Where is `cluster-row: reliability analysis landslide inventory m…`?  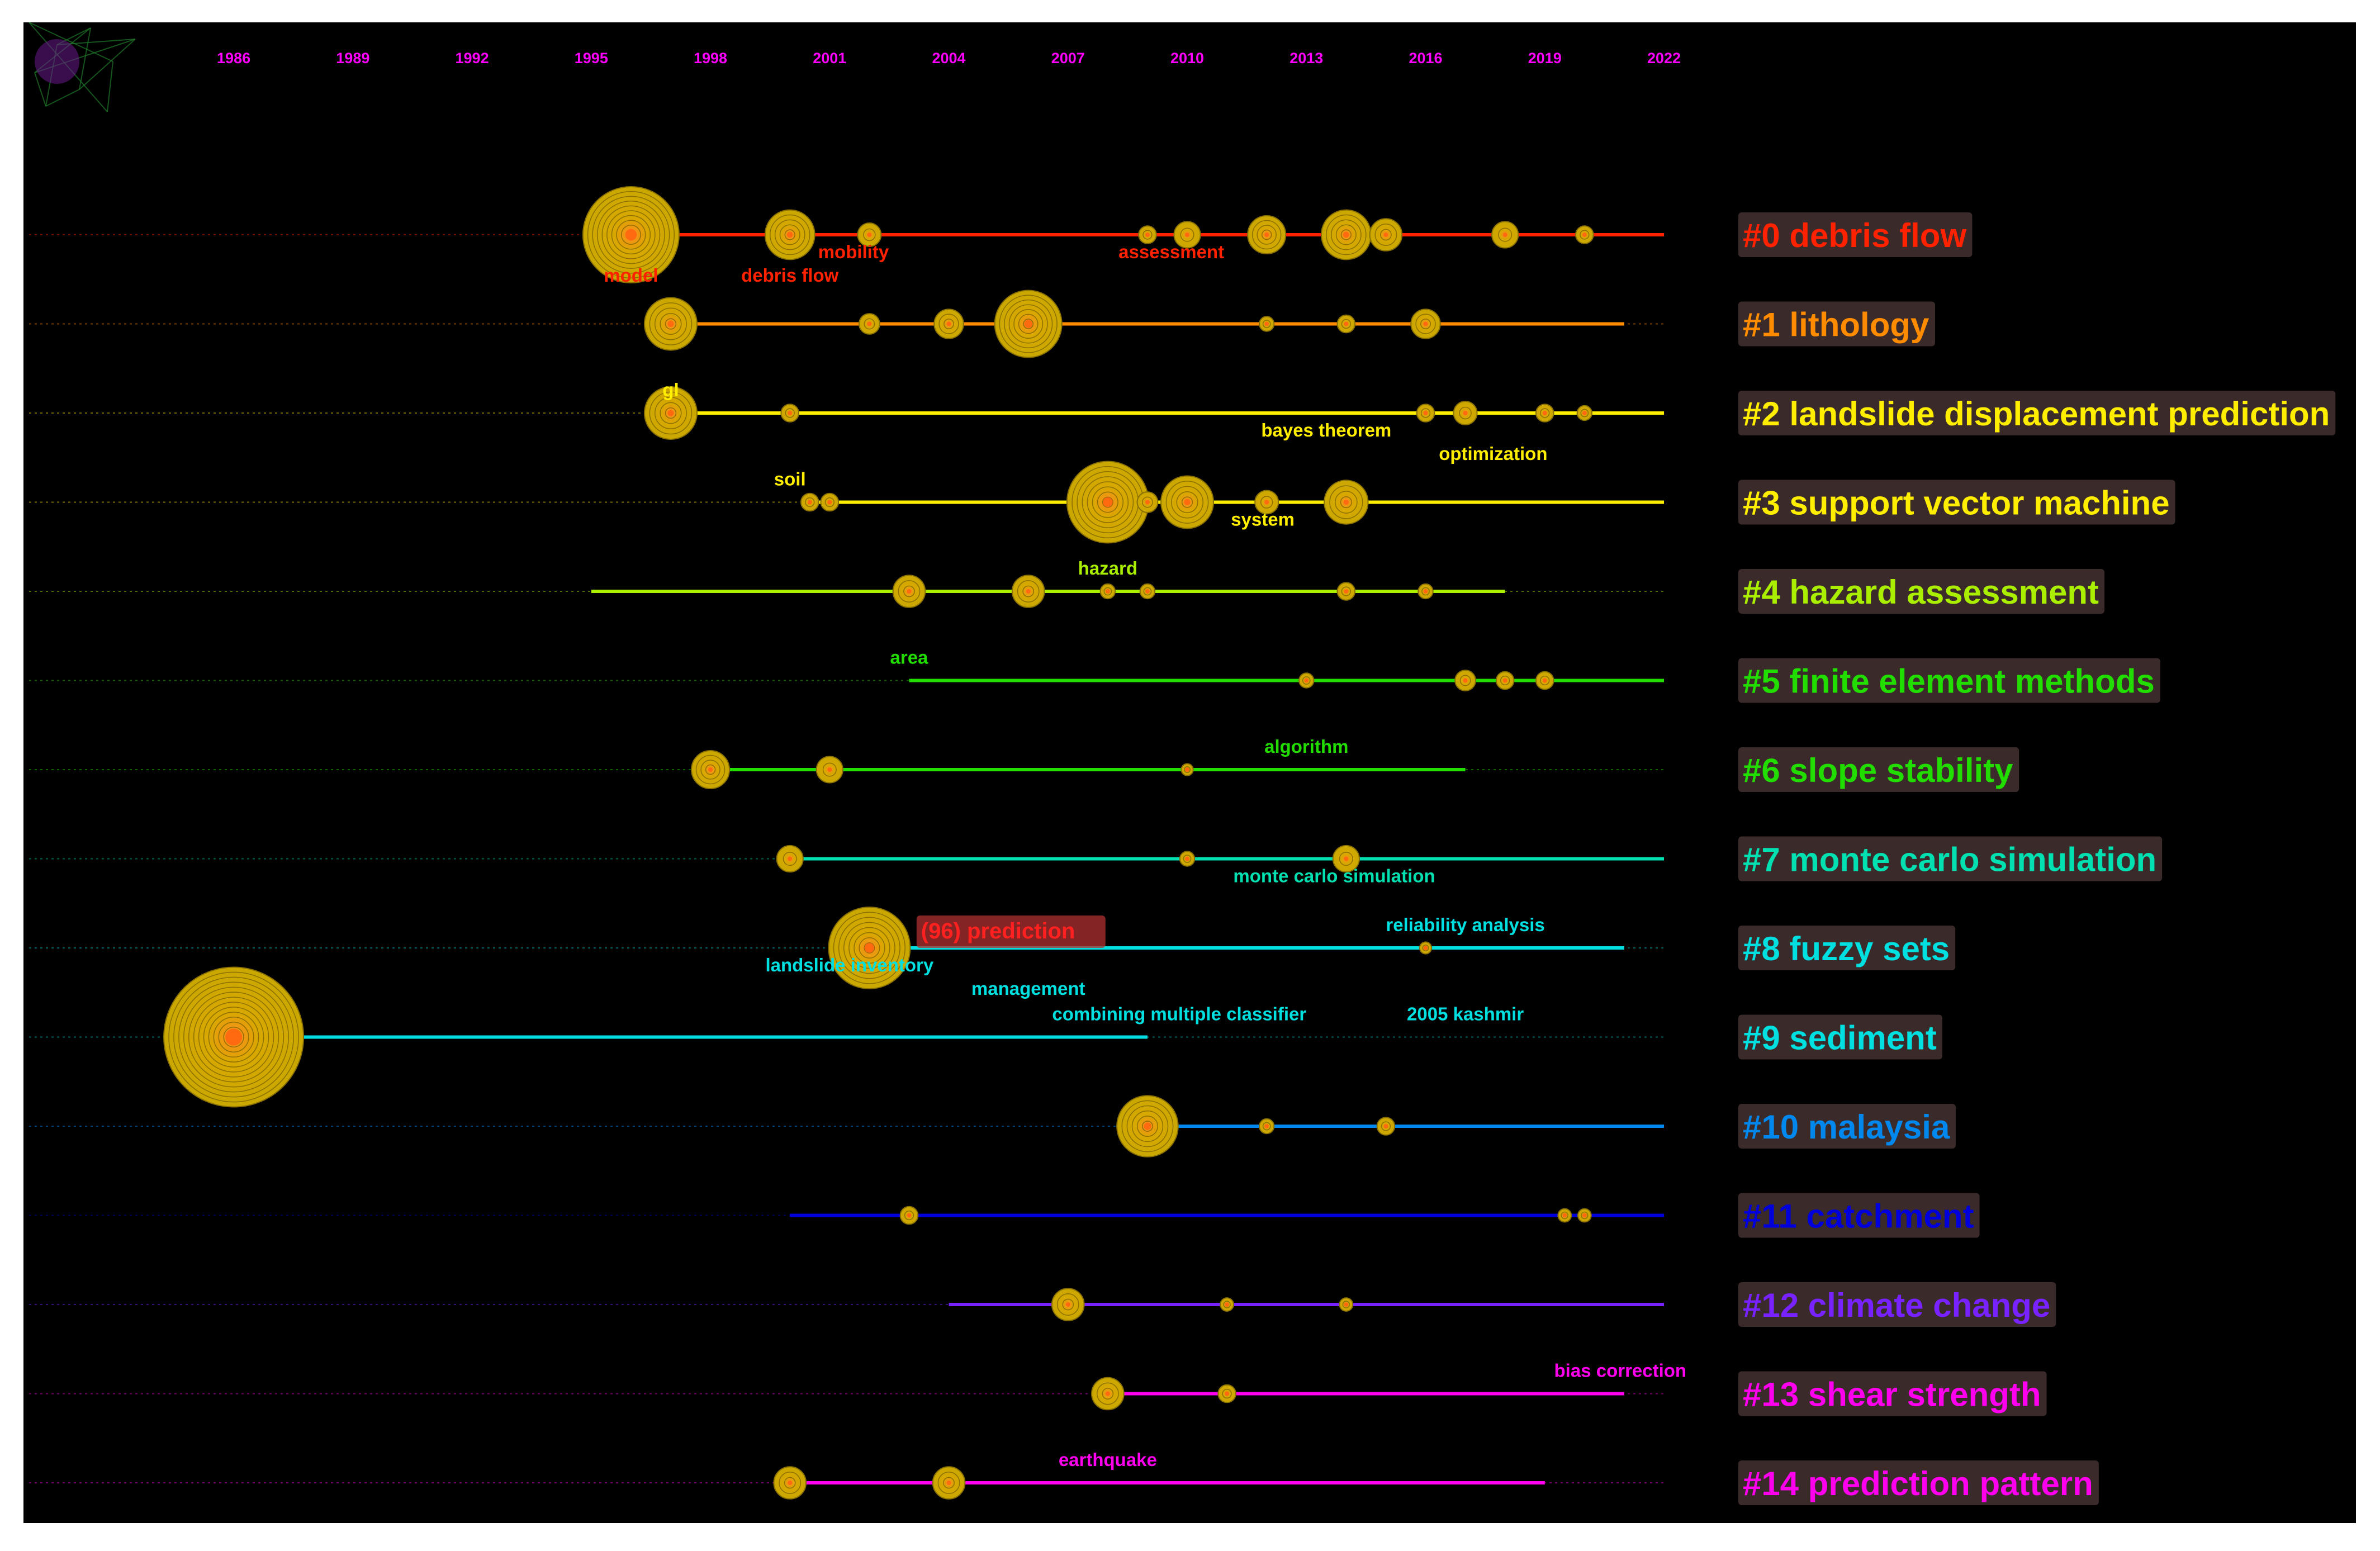 cluster-row: reliability analysis landslide inventory m… is located at coordinates (993, 953).